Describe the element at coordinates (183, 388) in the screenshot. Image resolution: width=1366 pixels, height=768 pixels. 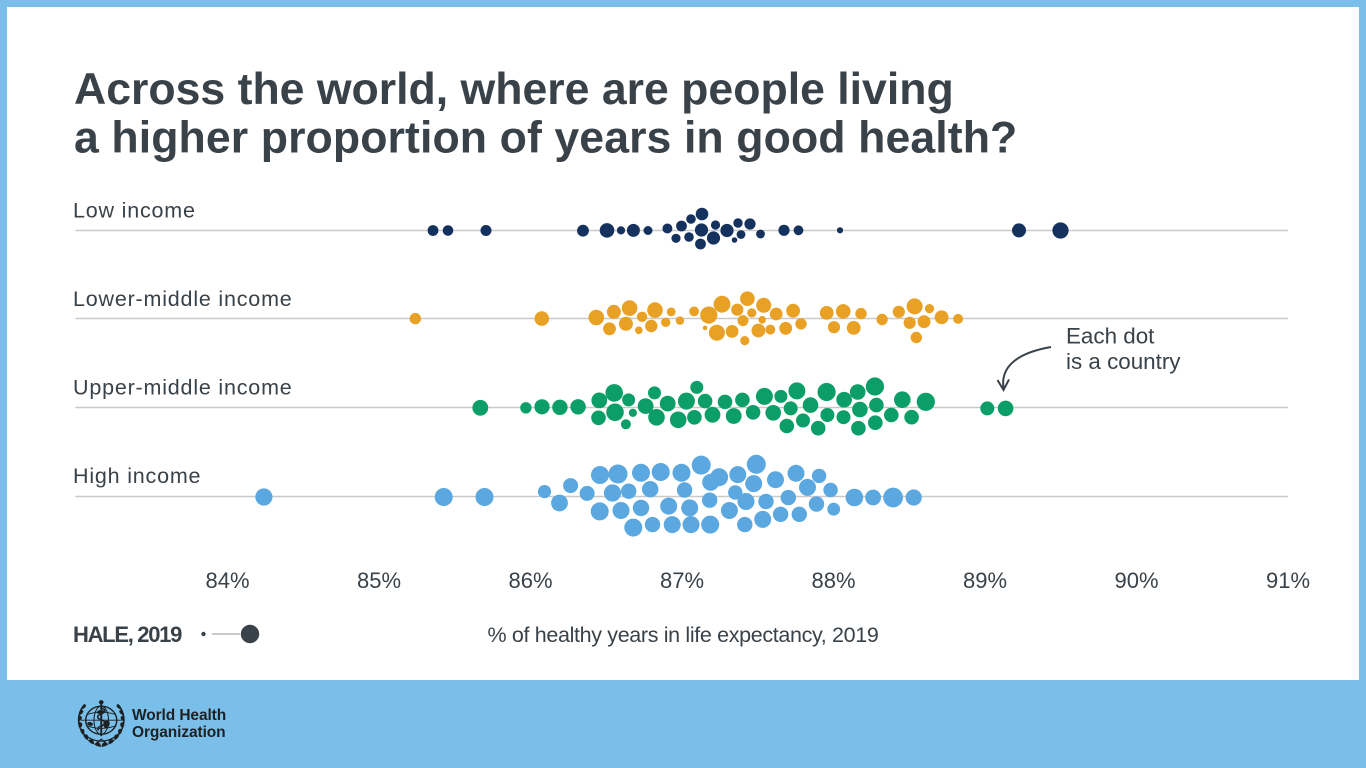
I see `svg-text: Upper-middle income` at that location.